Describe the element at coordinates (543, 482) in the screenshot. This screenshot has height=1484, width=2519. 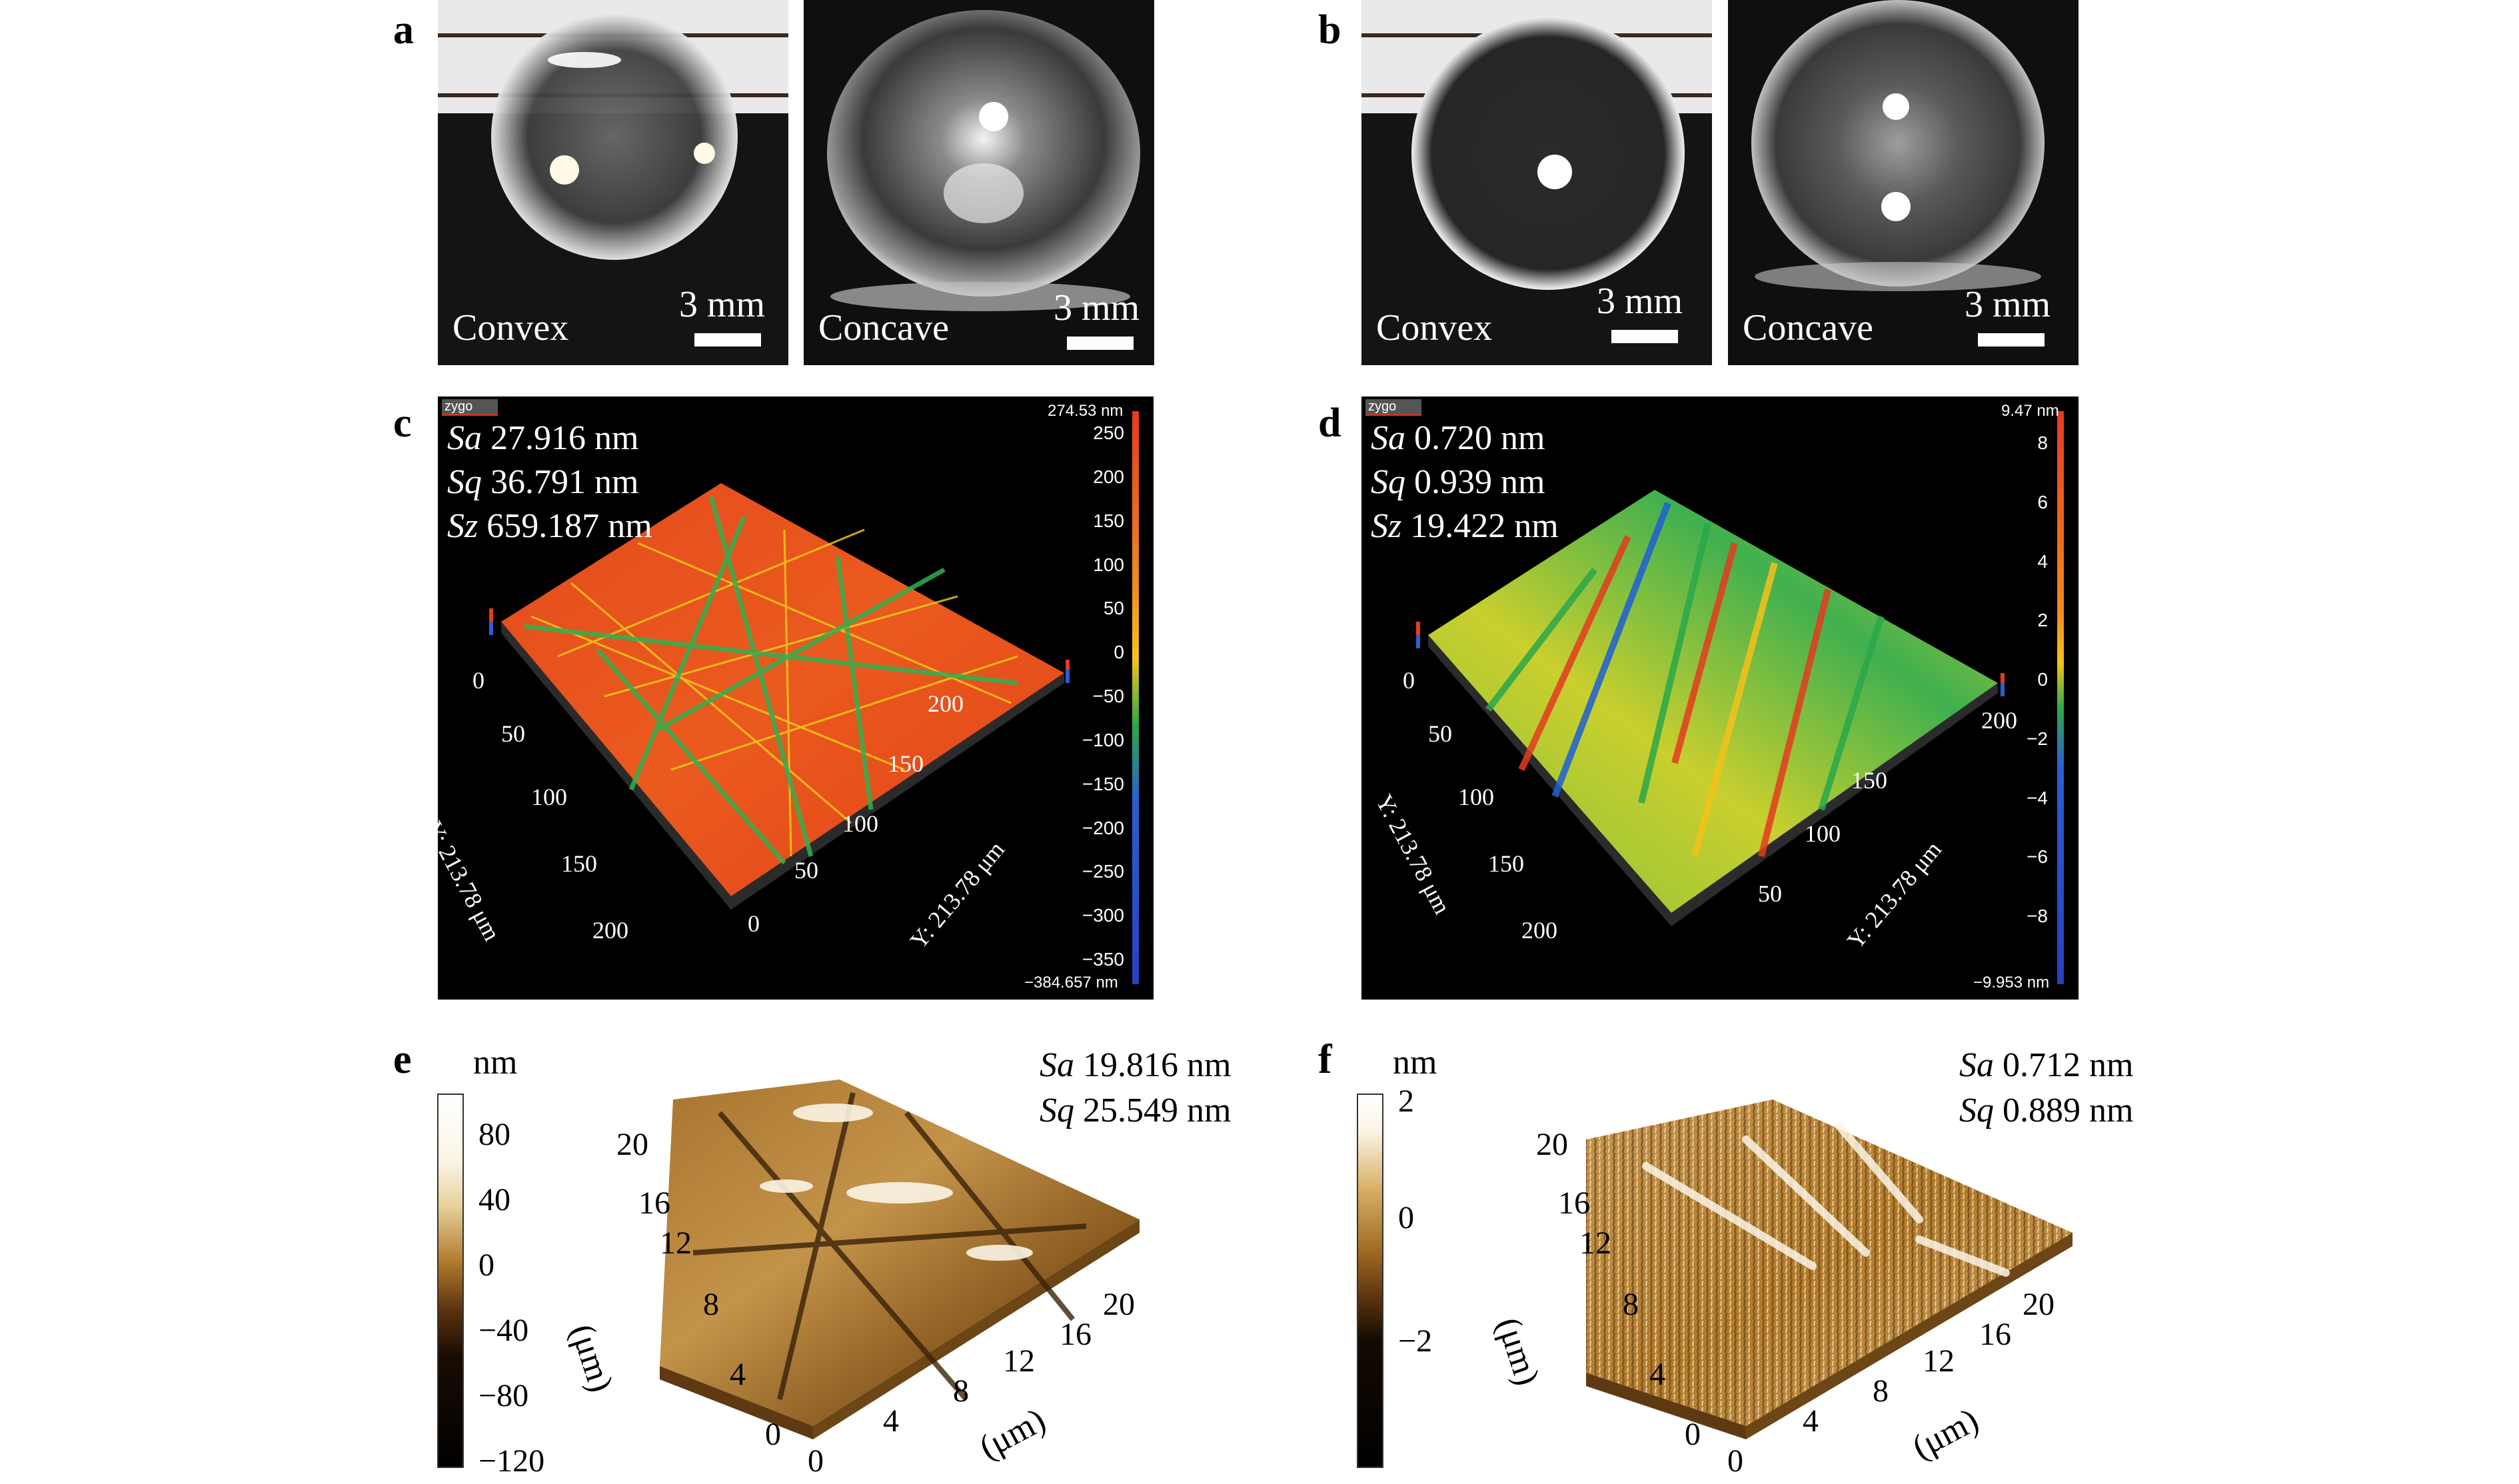
I see `sq-c: Sq 36.791 nm` at that location.